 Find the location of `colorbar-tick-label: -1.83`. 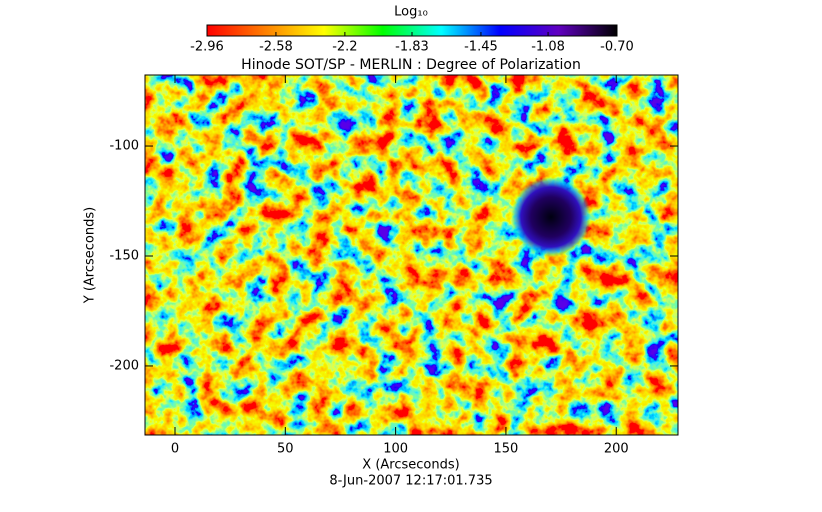

colorbar-tick-label: -1.83 is located at coordinates (412, 47).